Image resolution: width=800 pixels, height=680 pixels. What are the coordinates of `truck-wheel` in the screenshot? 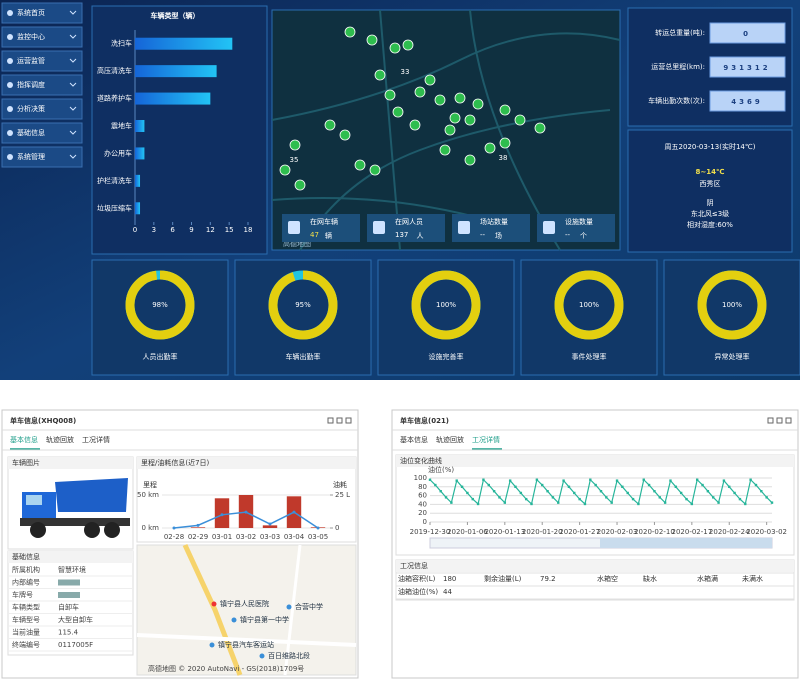 It's located at (92, 530).